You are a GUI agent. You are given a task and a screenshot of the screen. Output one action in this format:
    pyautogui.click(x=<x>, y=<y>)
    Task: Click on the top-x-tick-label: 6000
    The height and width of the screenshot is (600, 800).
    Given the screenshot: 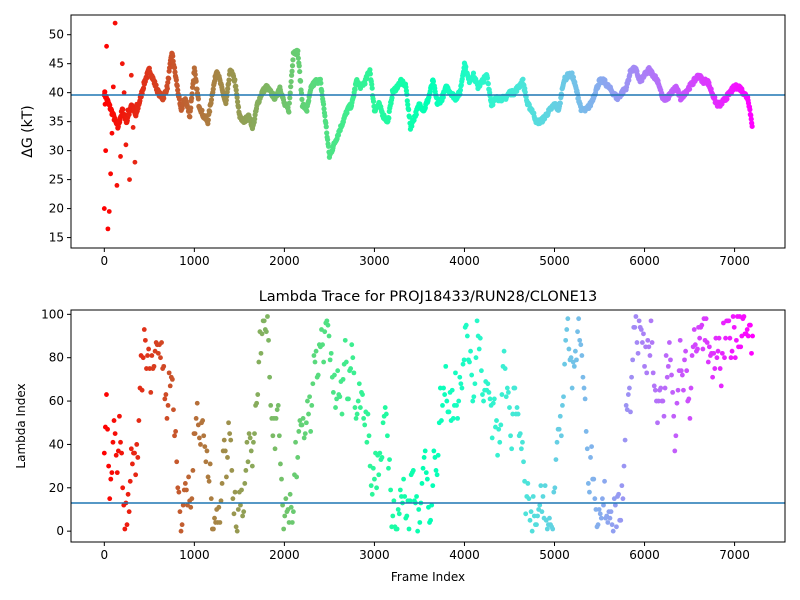 What is the action you would take?
    pyautogui.click(x=644, y=261)
    